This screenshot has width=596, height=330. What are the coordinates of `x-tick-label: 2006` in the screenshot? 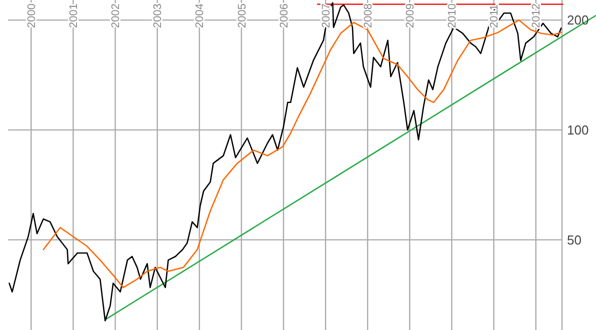 It's located at (284, 16).